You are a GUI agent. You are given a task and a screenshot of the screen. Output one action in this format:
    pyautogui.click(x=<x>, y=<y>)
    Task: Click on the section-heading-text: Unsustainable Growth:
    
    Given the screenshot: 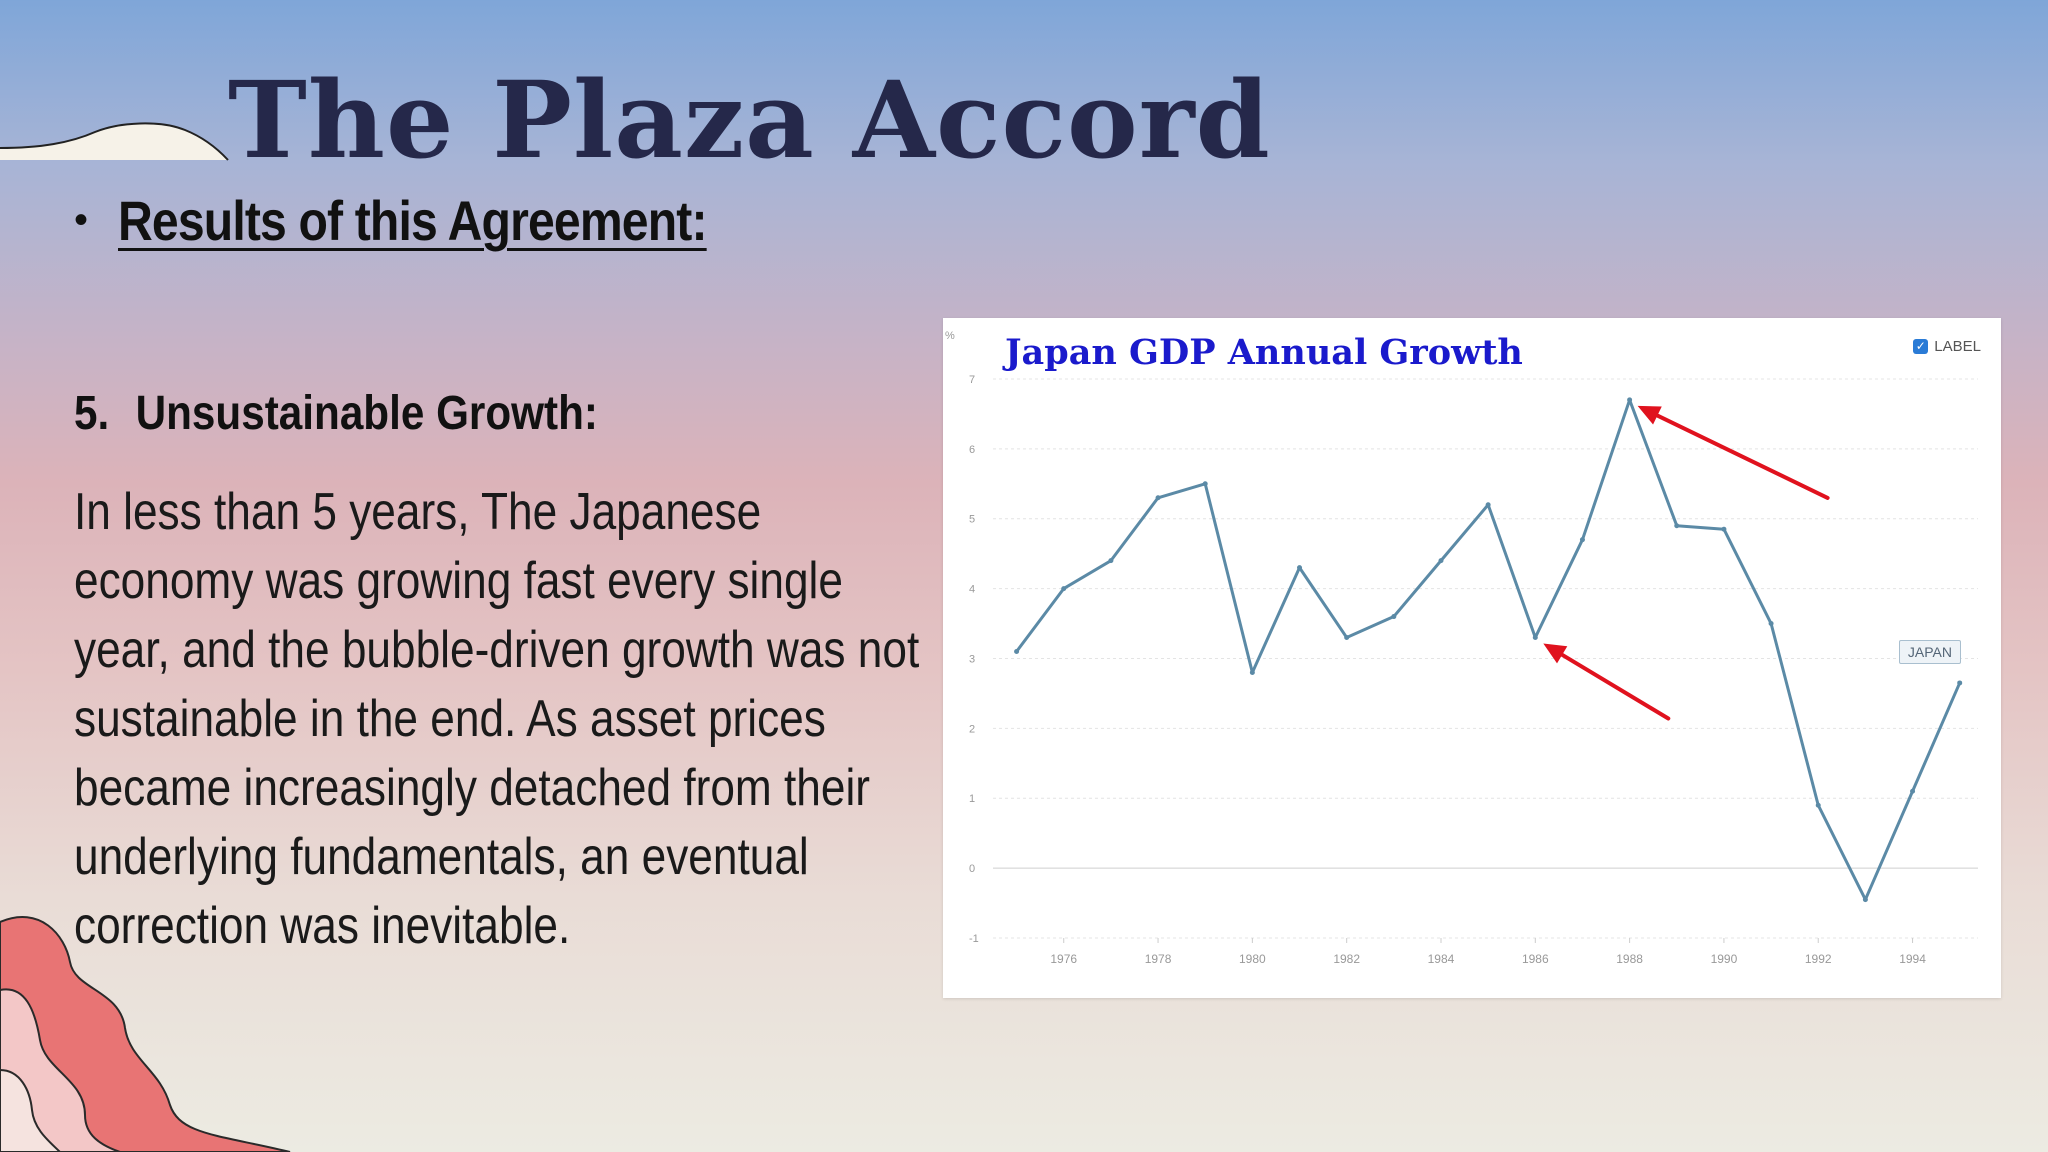 What is the action you would take?
    pyautogui.click(x=366, y=413)
    